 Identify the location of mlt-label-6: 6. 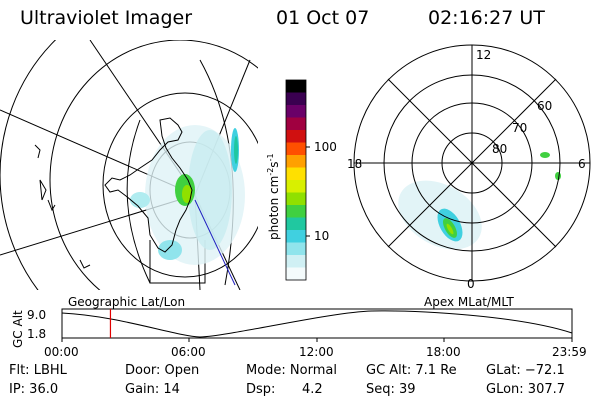
(582, 164).